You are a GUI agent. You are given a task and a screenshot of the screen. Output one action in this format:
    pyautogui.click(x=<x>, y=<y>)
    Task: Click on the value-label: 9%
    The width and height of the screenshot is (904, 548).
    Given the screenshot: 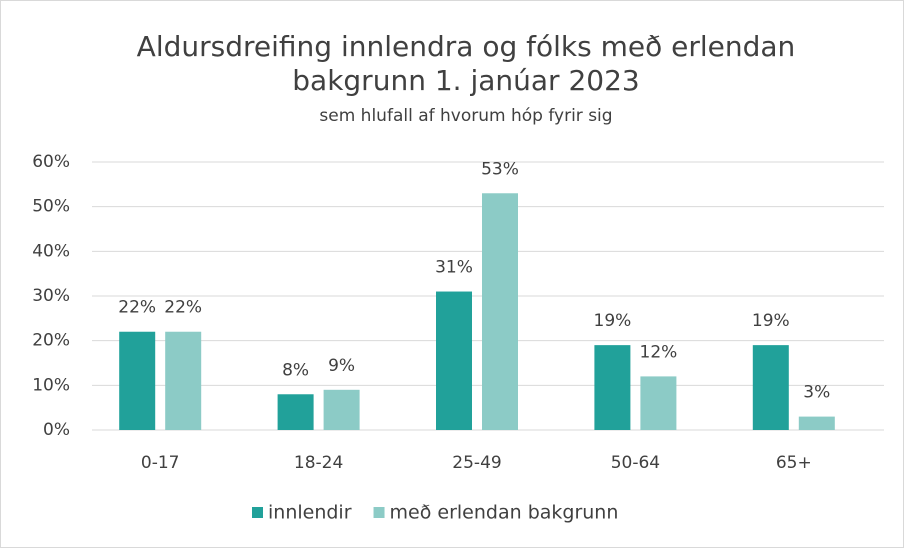 What is the action you would take?
    pyautogui.click(x=341, y=366)
    